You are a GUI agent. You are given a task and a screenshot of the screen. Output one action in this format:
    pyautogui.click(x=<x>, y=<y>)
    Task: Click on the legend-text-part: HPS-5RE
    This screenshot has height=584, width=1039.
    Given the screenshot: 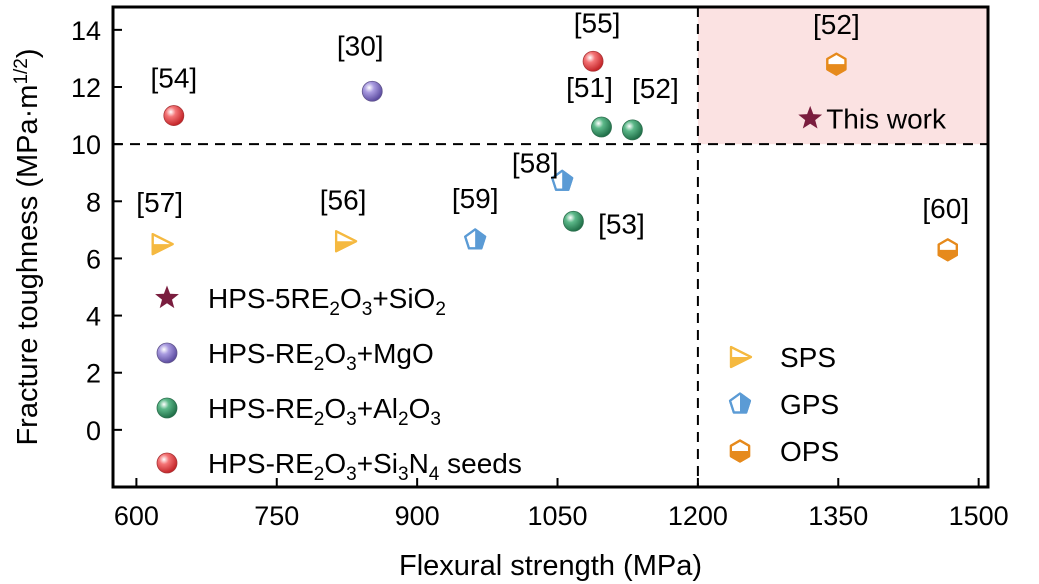 What is the action you would take?
    pyautogui.click(x=268, y=298)
    